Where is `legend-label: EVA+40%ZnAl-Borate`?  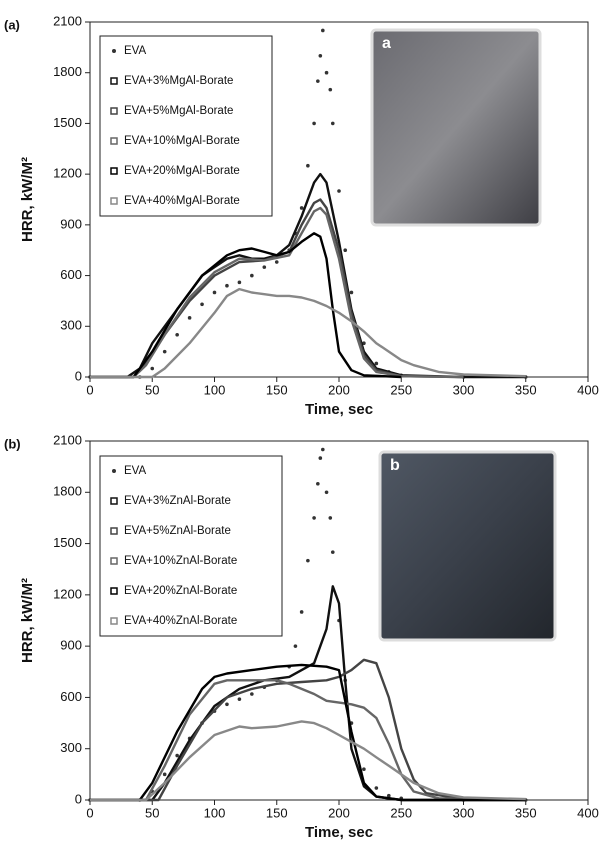
legend-label: EVA+40%ZnAl-Borate is located at coordinates (180, 621).